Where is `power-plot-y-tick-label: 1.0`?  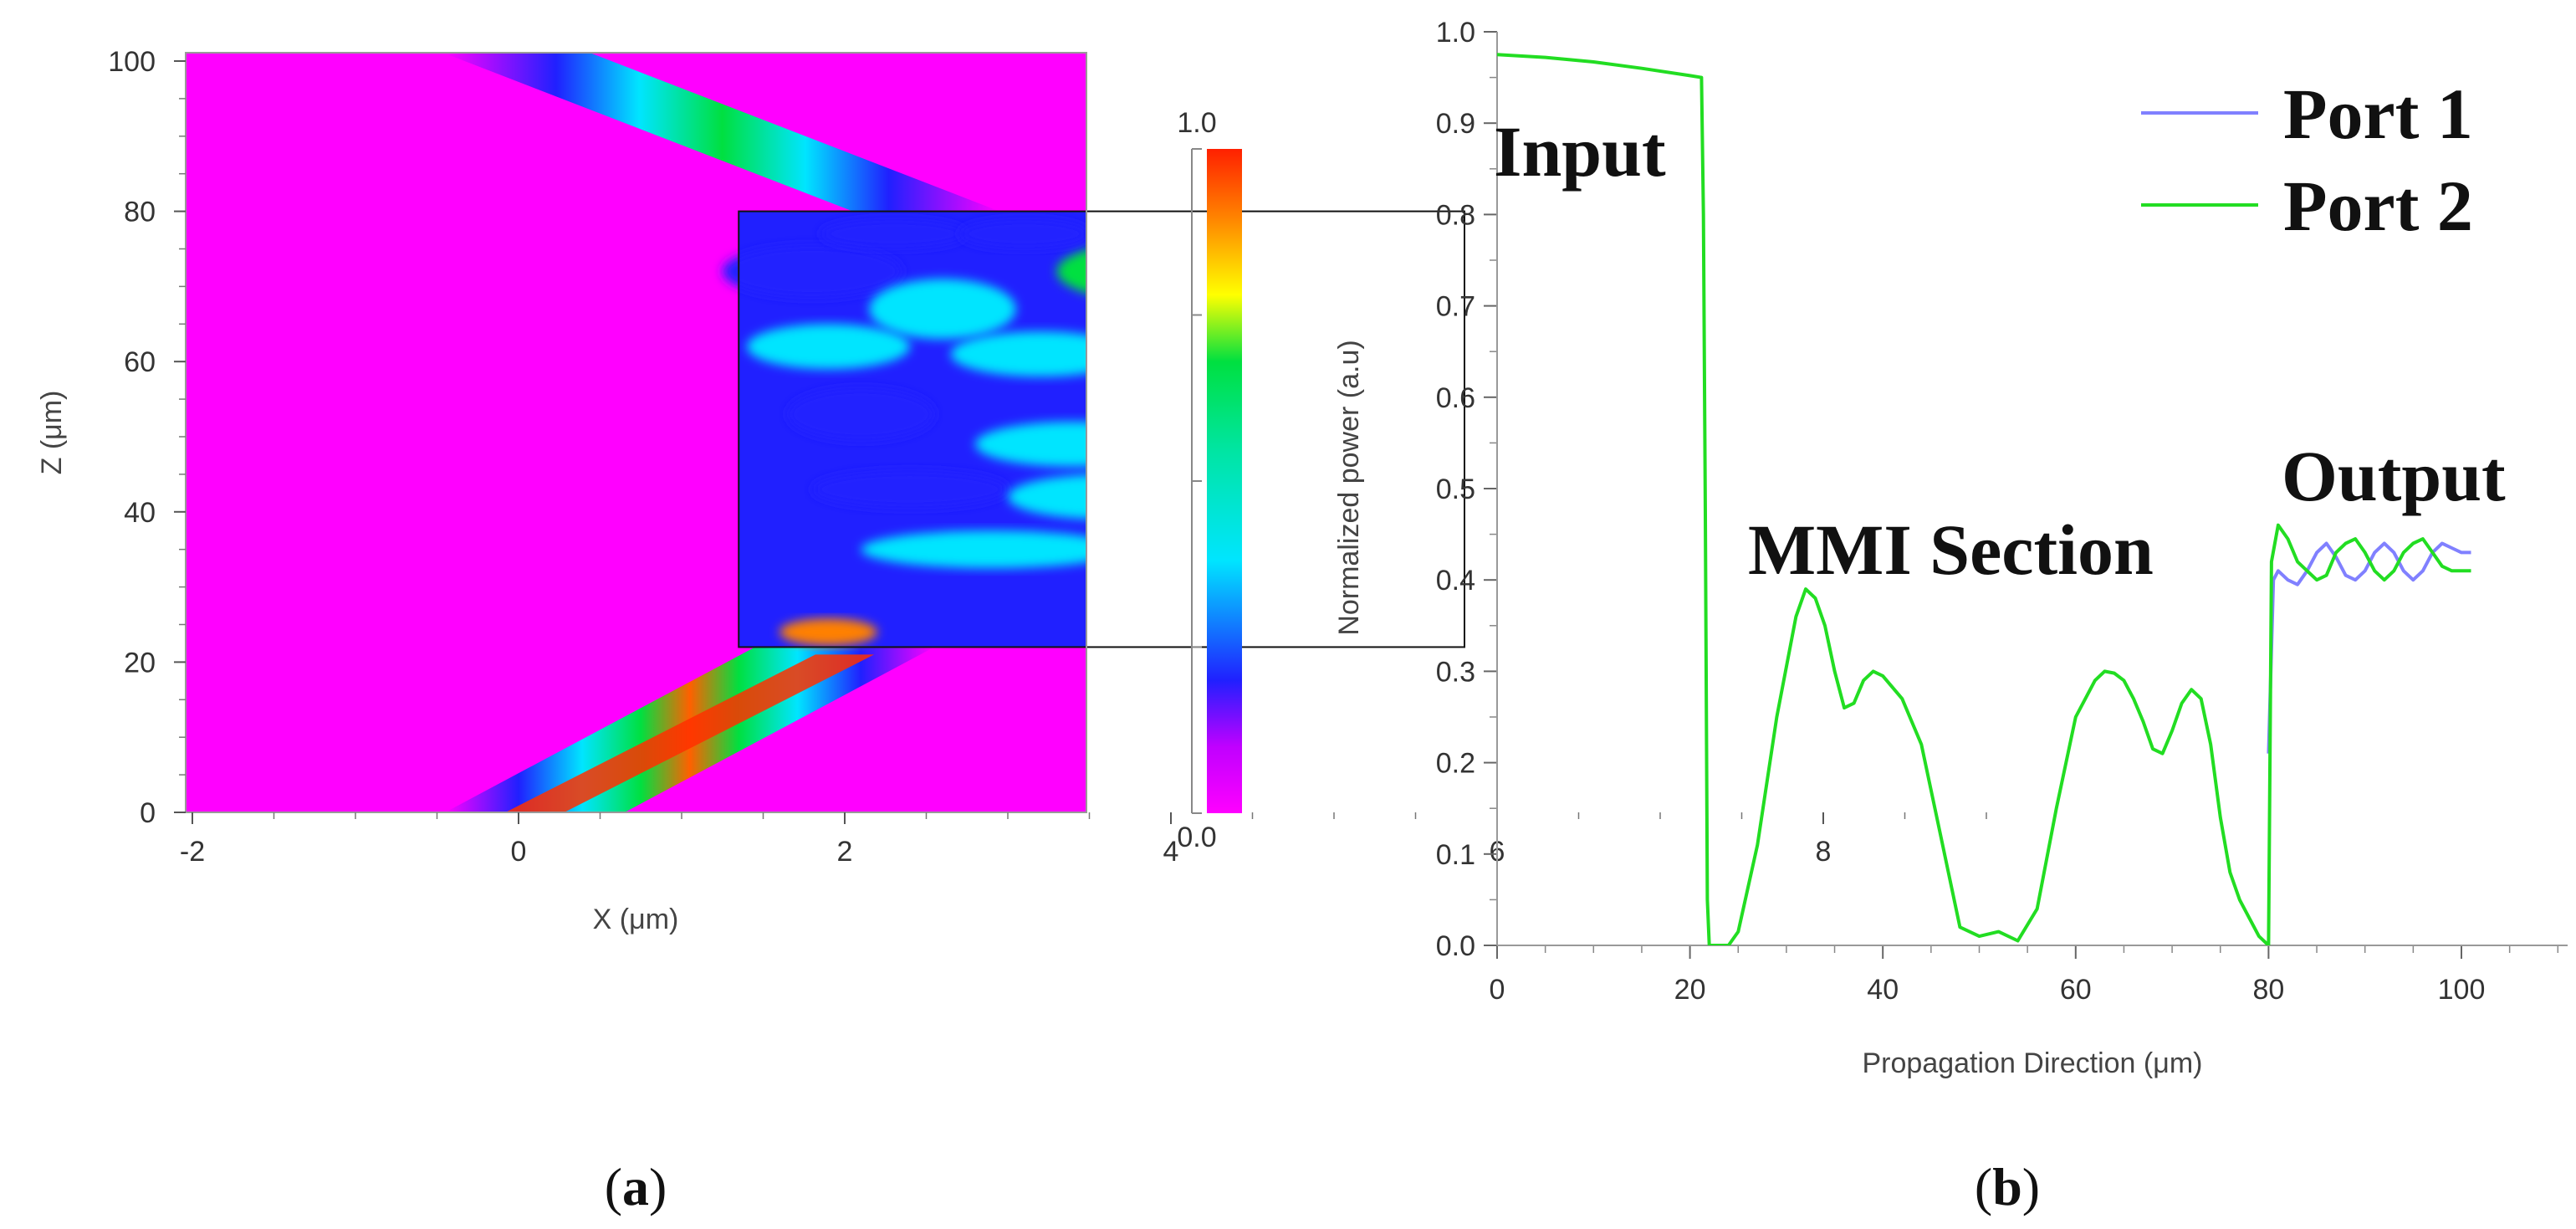 power-plot-y-tick-label: 1.0 is located at coordinates (1455, 33).